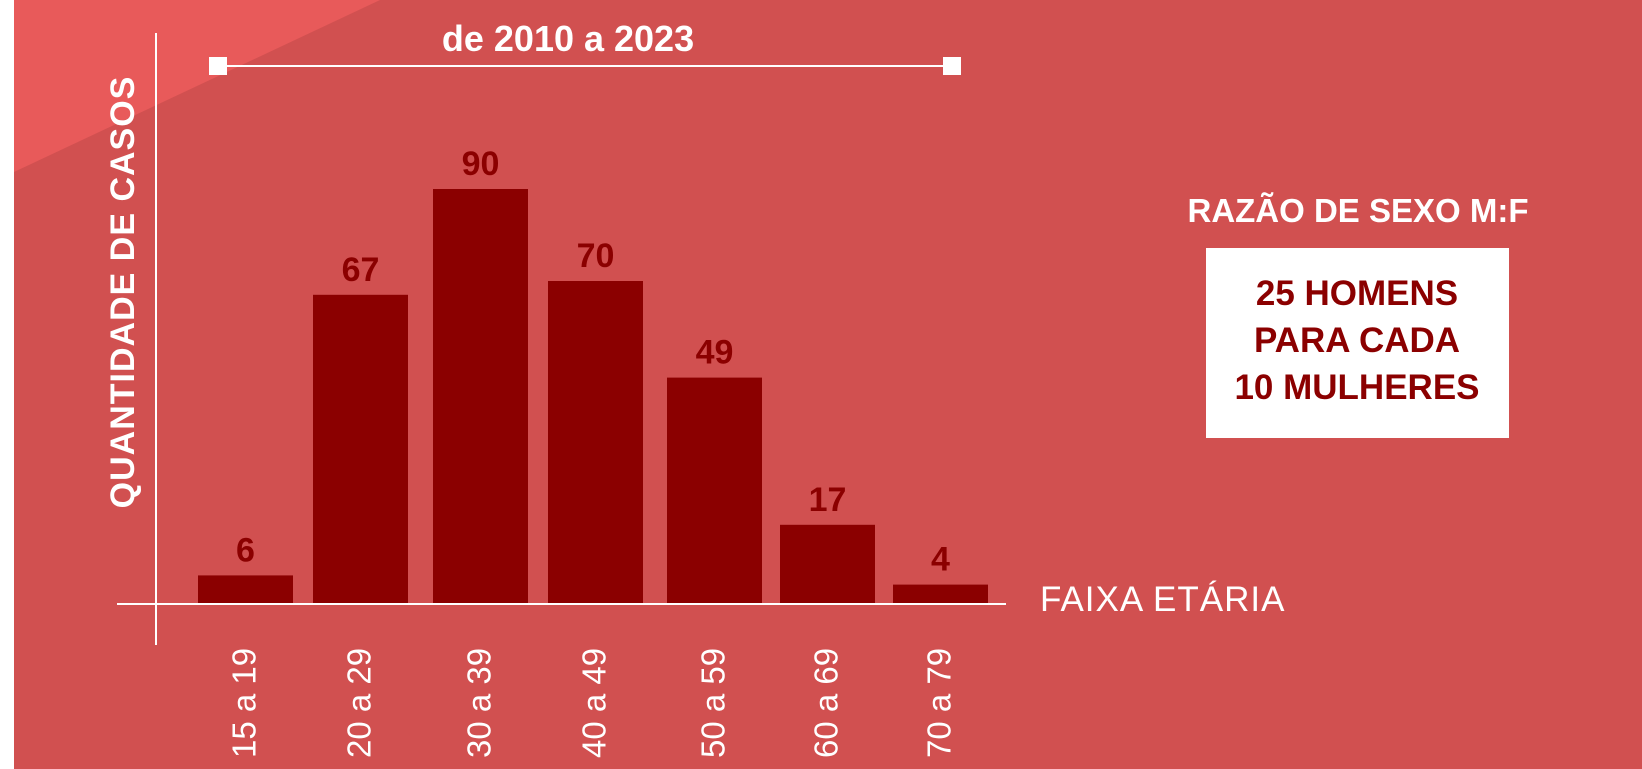 The height and width of the screenshot is (769, 1642). What do you see at coordinates (197, 86) in the screenshot?
I see `corner-accent` at bounding box center [197, 86].